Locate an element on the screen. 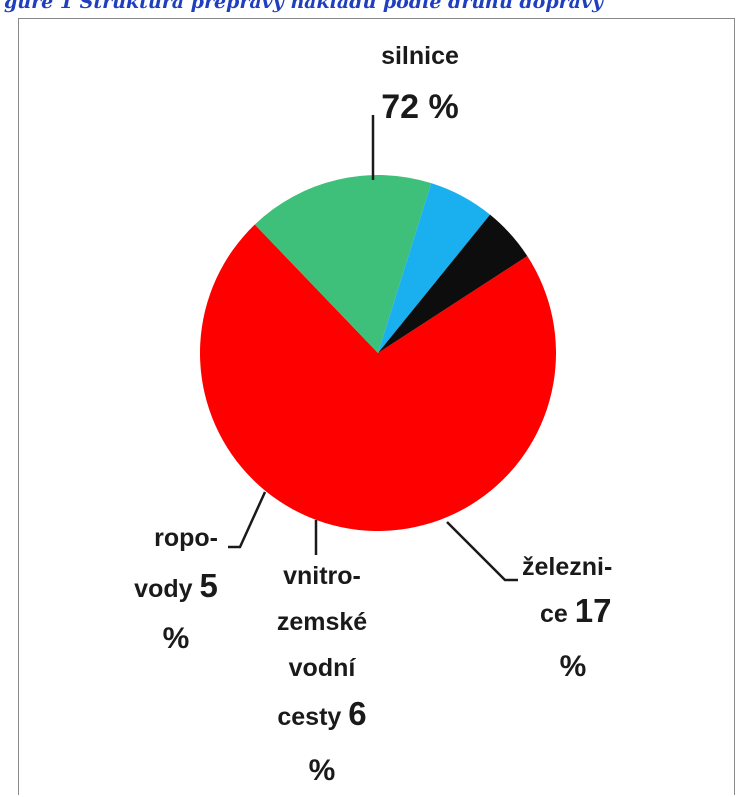  label-vodni-line3: vodní is located at coordinates (323, 668).